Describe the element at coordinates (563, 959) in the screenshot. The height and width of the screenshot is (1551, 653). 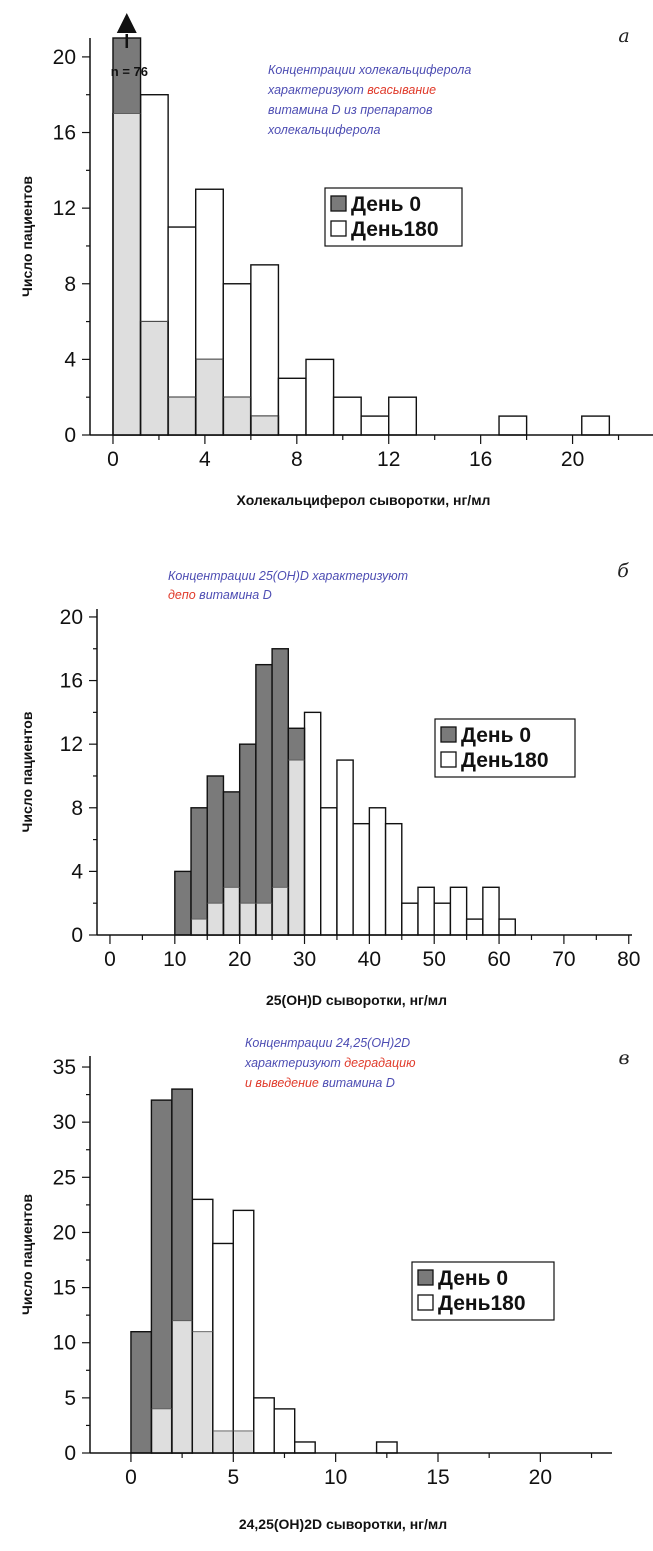
I see `x-tick-label: 70` at that location.